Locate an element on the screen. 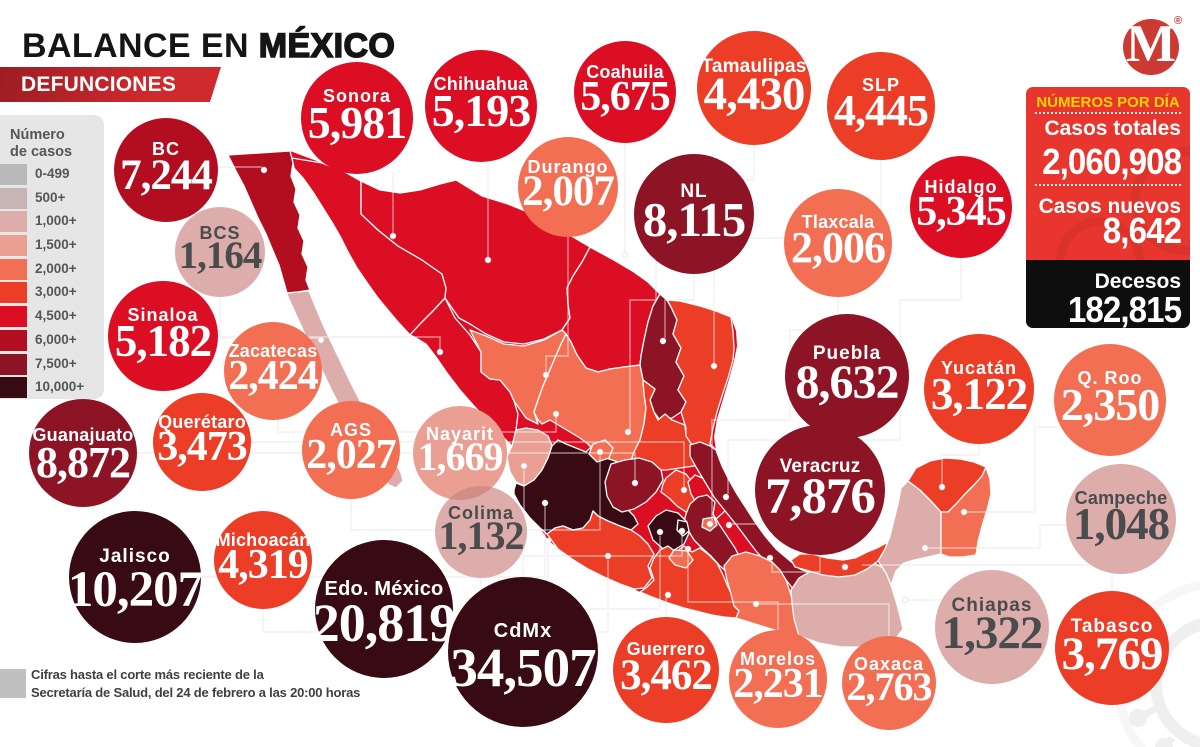 The height and width of the screenshot is (747, 1200). svg-text: 3,122 is located at coordinates (979, 394).